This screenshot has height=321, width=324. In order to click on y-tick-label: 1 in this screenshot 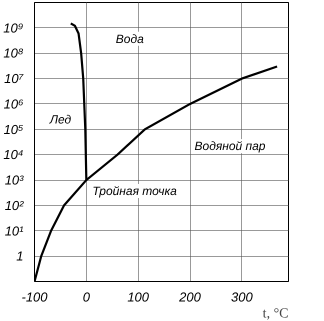, I will do `click(20, 256)`.